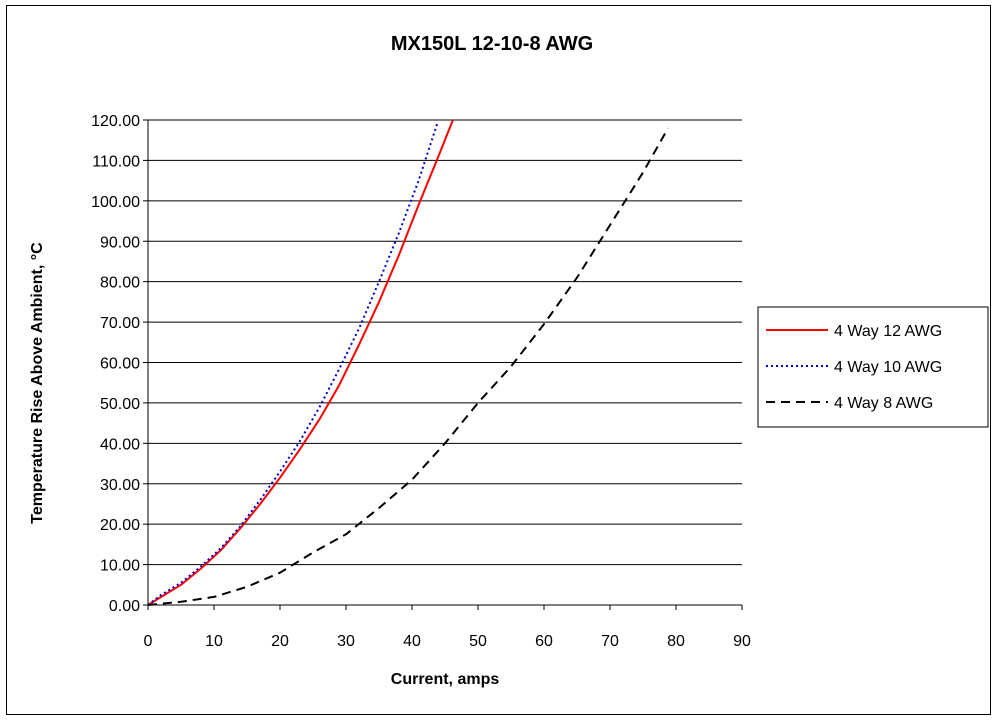 The image size is (997, 721). I want to click on chart-title: MX150L 12-10-8 AWG, so click(492, 44).